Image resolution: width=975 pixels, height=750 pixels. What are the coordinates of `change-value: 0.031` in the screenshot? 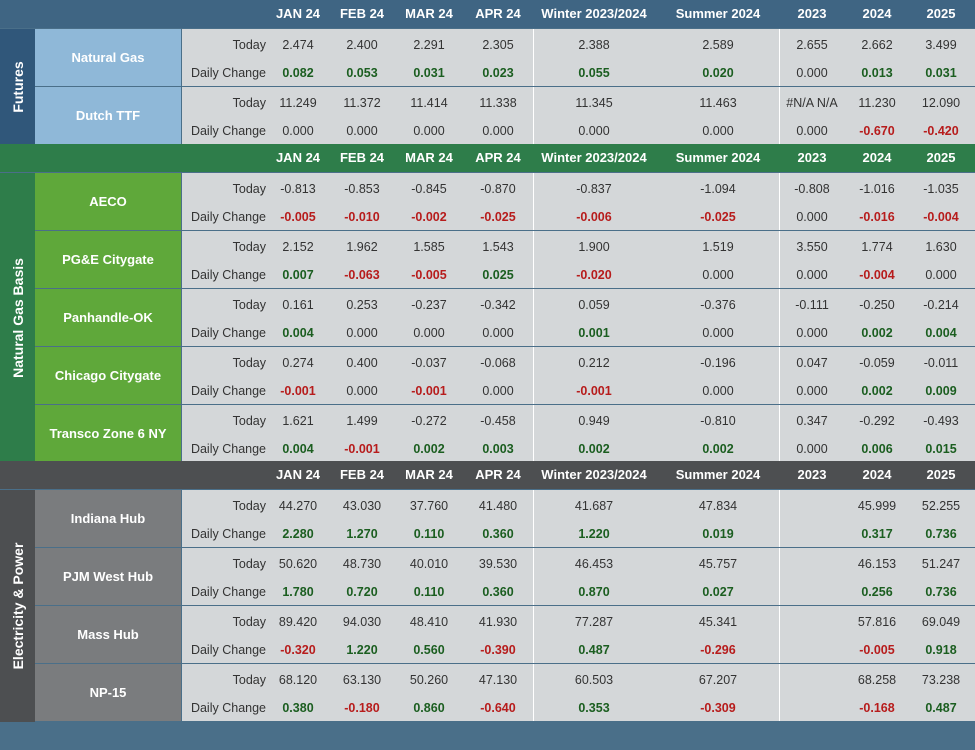 It's located at (941, 73).